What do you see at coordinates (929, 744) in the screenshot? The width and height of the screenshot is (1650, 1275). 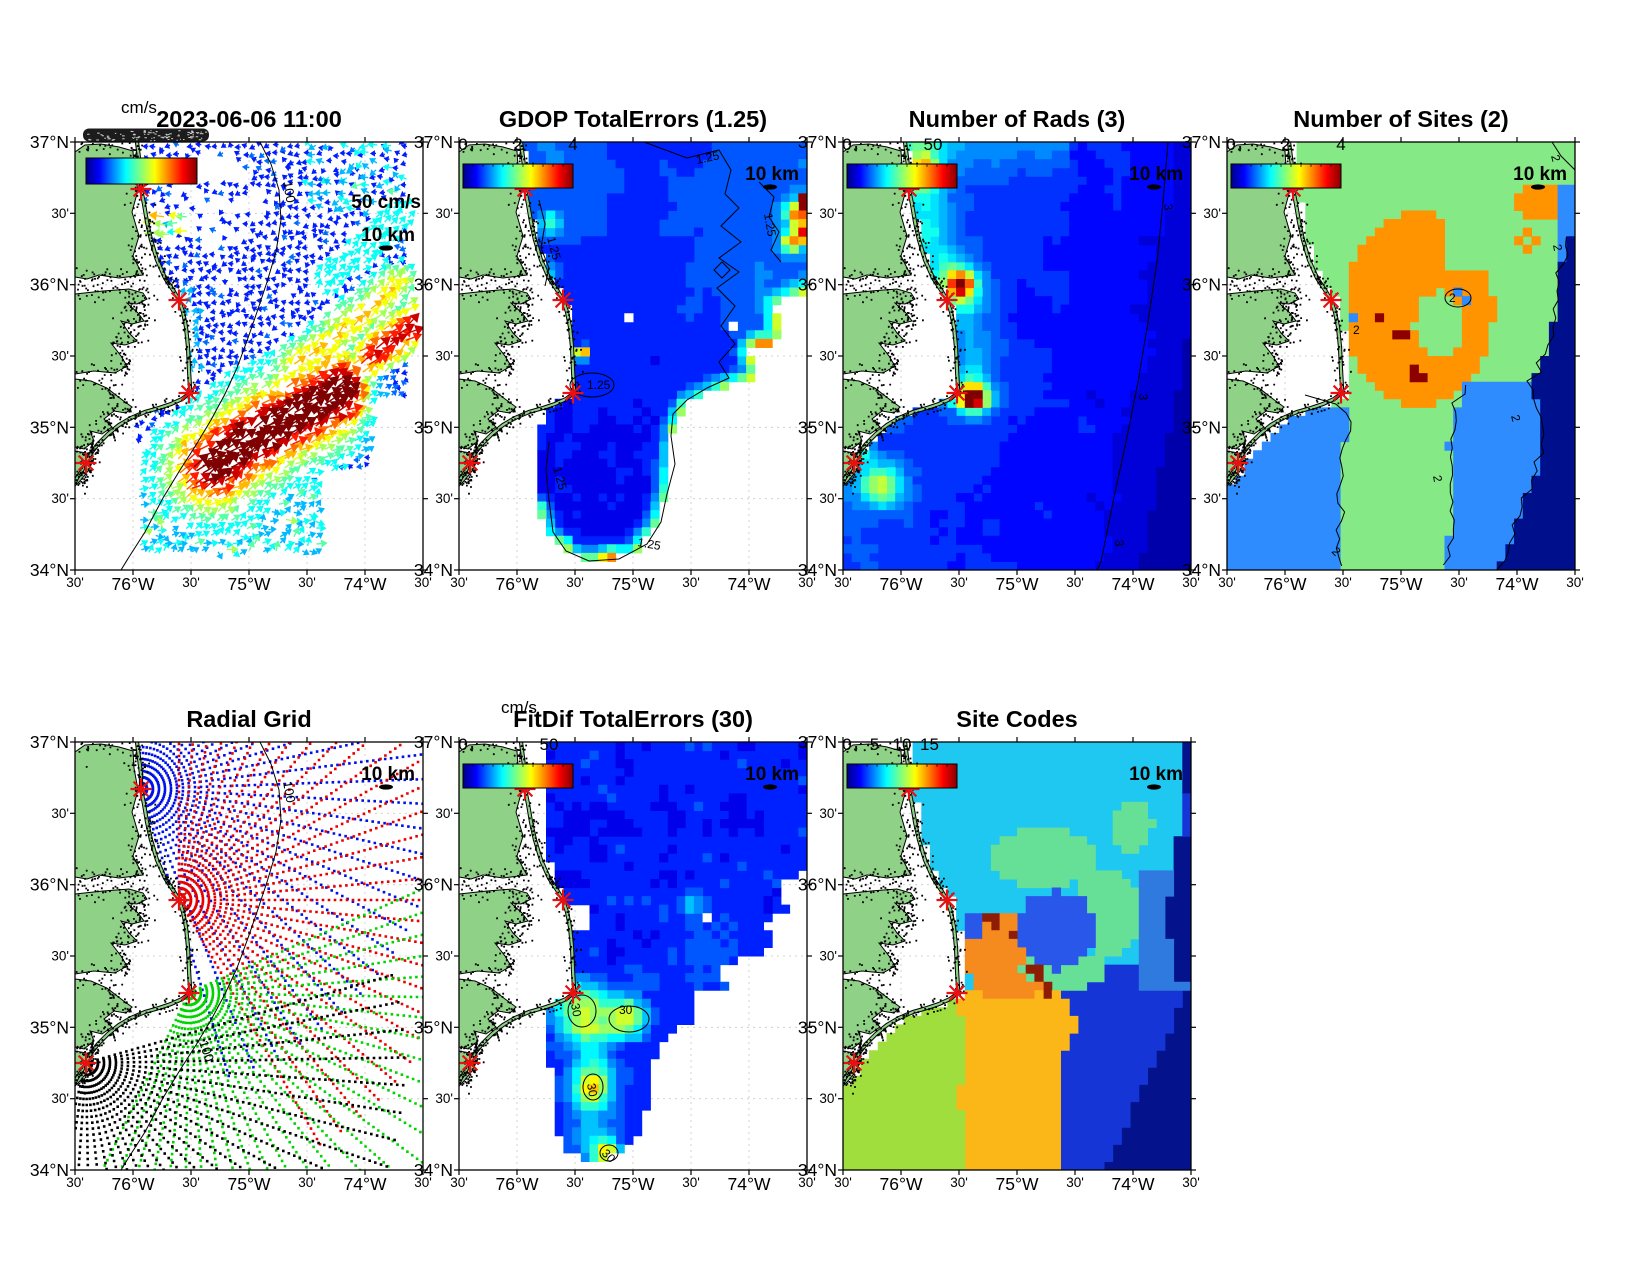 I see `svg-text: 15` at bounding box center [929, 744].